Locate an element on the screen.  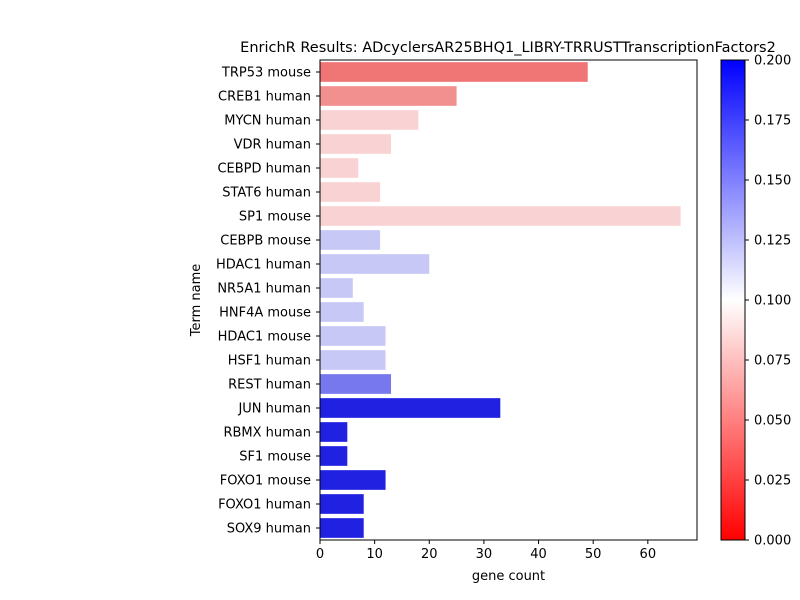
x-tick-label: 0 is located at coordinates (320, 554).